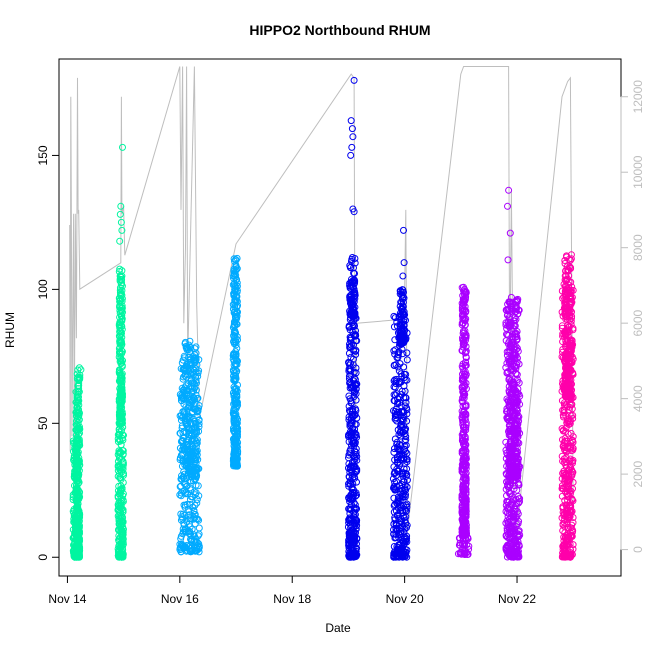 The width and height of the screenshot is (650, 655). Describe the element at coordinates (43, 155) in the screenshot. I see `y-tick-label: 150` at that location.